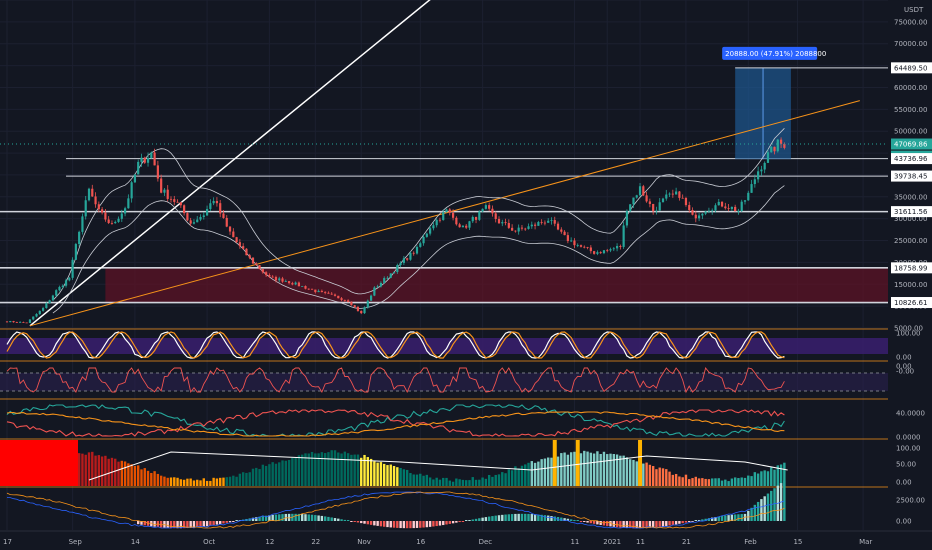 The height and width of the screenshot is (550, 932). What do you see at coordinates (911, 68) in the screenshot?
I see `price-label-badge: 64489.50` at bounding box center [911, 68].